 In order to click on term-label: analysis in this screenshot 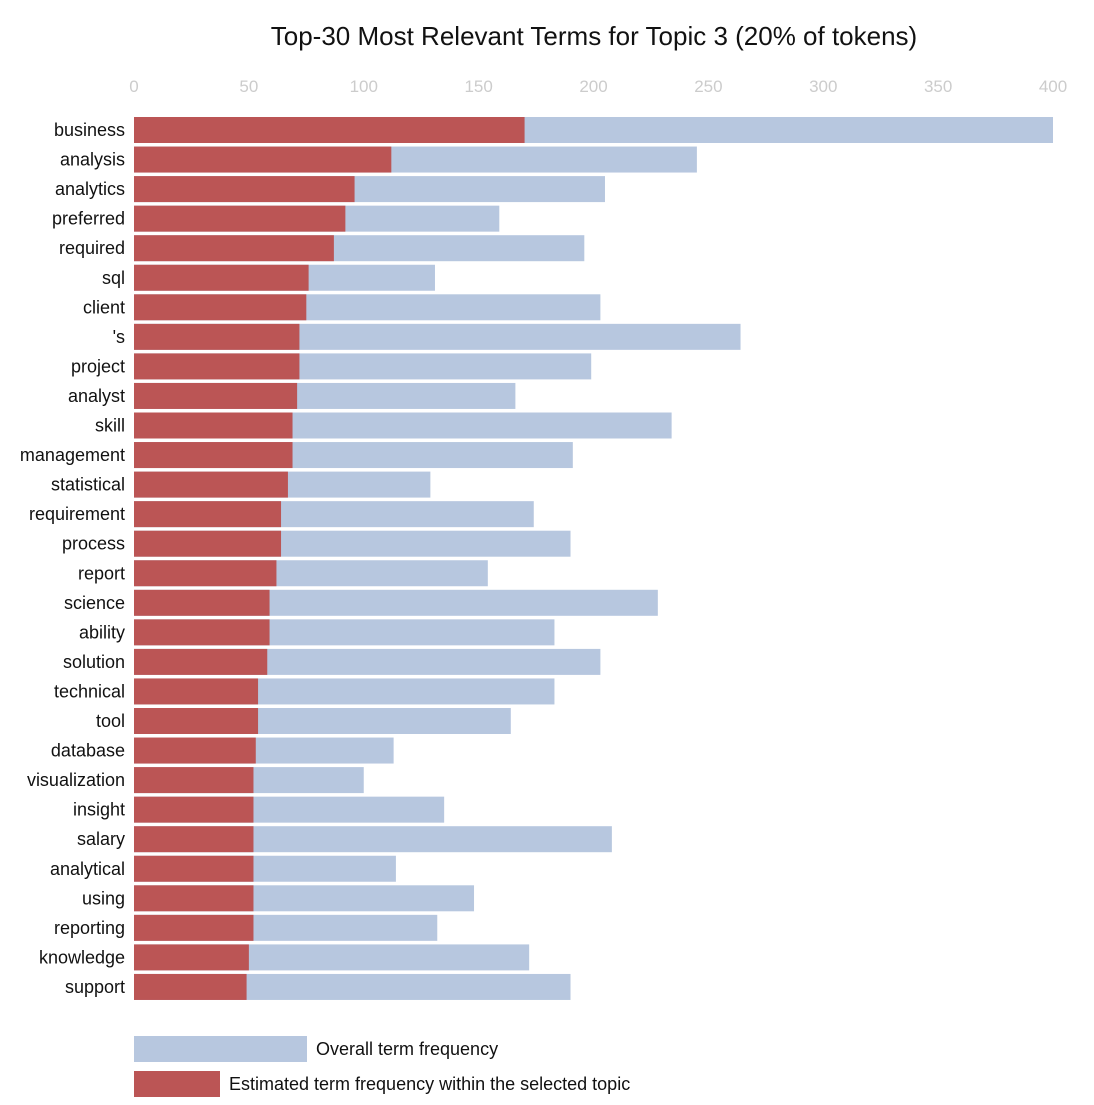, I will do `click(92, 160)`.